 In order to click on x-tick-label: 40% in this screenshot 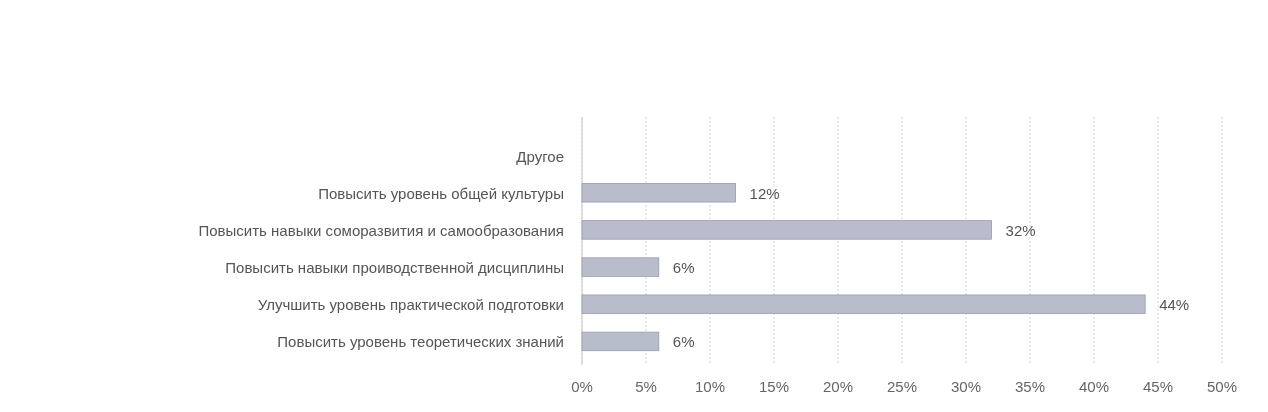, I will do `click(1094, 386)`.